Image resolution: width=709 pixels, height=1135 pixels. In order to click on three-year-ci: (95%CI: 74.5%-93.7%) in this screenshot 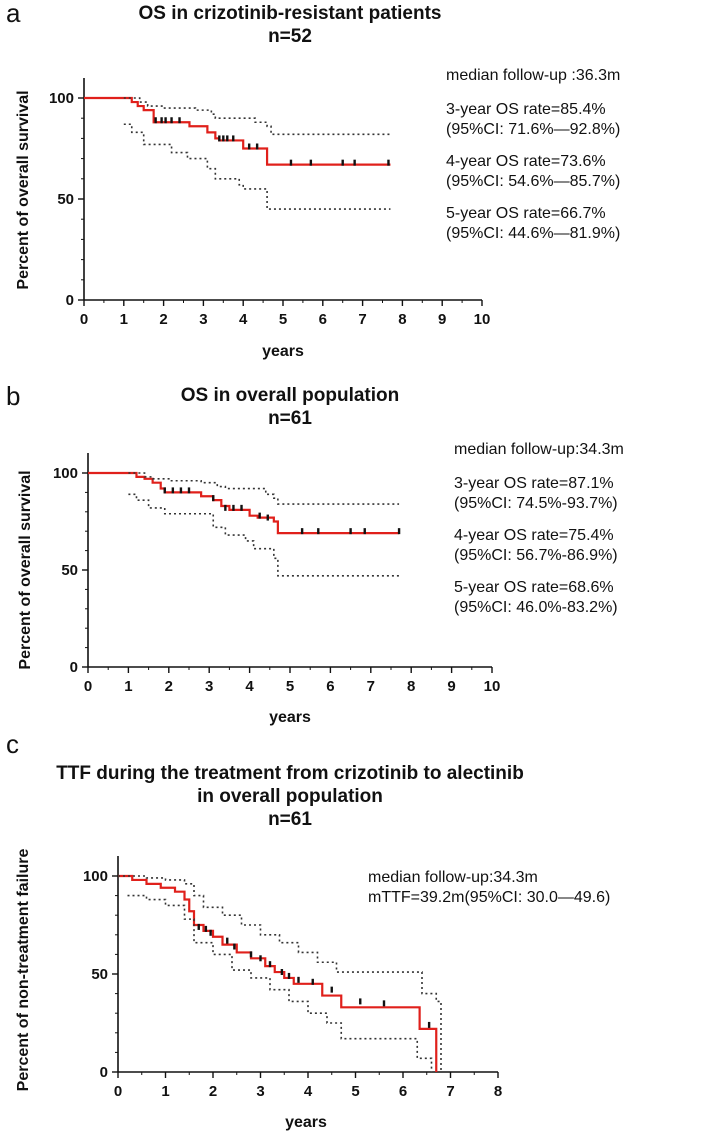, I will do `click(536, 503)`.